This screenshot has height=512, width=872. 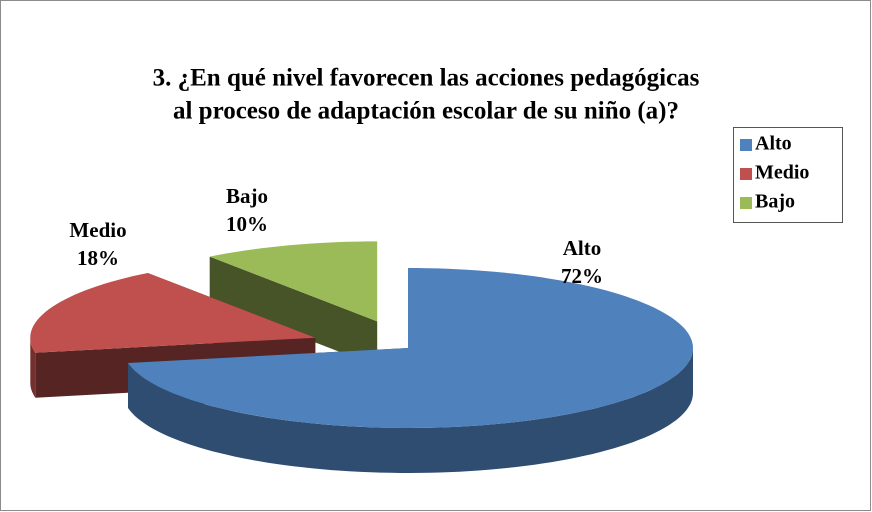 I want to click on legend-label: Alto, so click(x=773, y=144).